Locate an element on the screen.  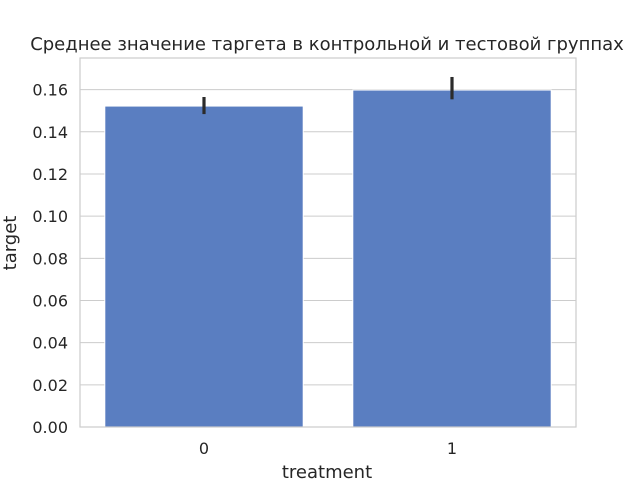
y-axis-label: target is located at coordinates (10, 243).